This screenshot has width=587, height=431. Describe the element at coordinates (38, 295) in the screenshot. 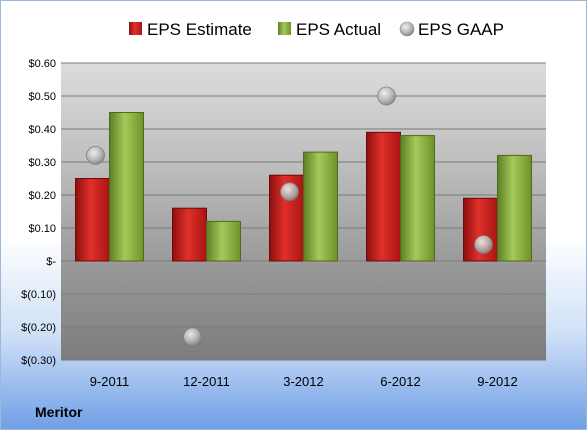

I see `y-tick-label: $(0.10)` at that location.